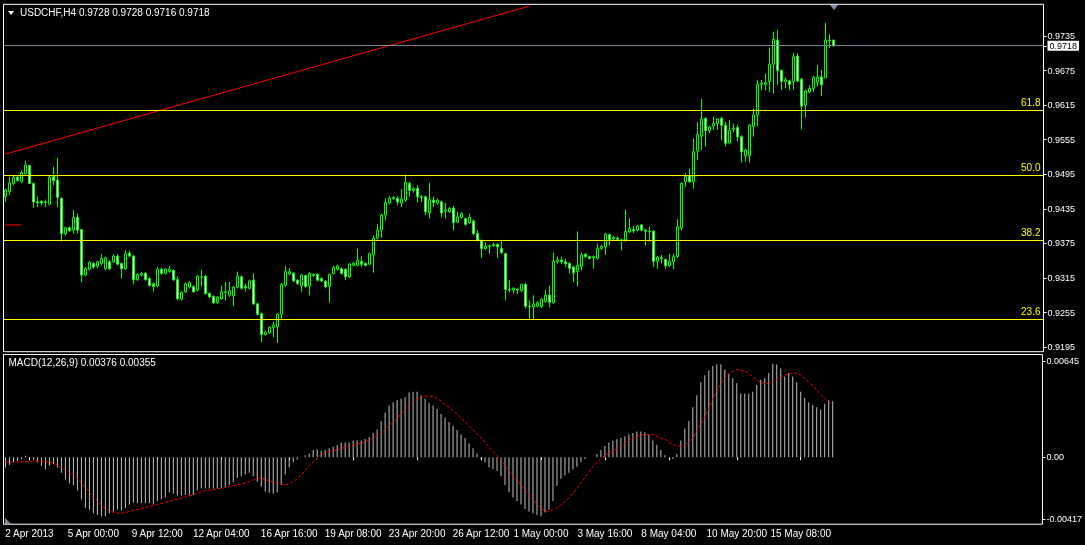 This screenshot has width=1085, height=545. What do you see at coordinates (1061, 312) in the screenshot?
I see `y-tick-label: 0.9255` at bounding box center [1061, 312].